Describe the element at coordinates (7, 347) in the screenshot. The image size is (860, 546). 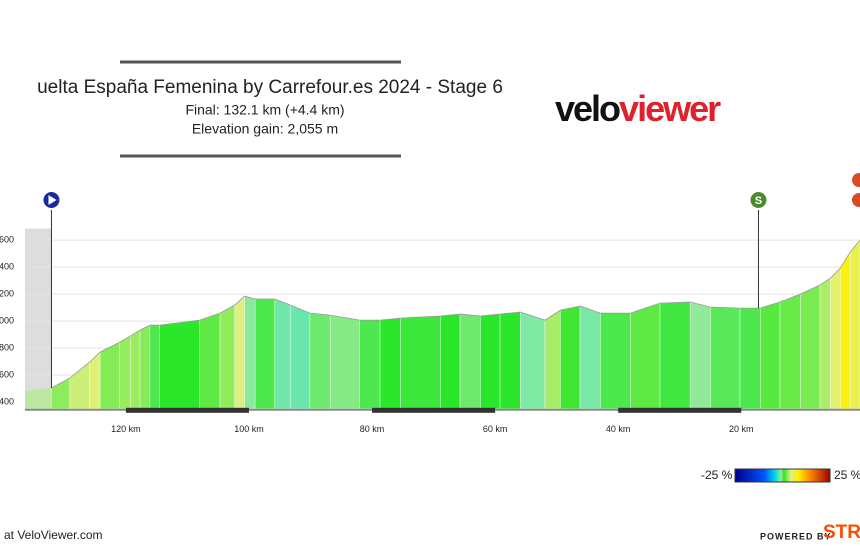
I see `y-tick-label: 800` at that location.